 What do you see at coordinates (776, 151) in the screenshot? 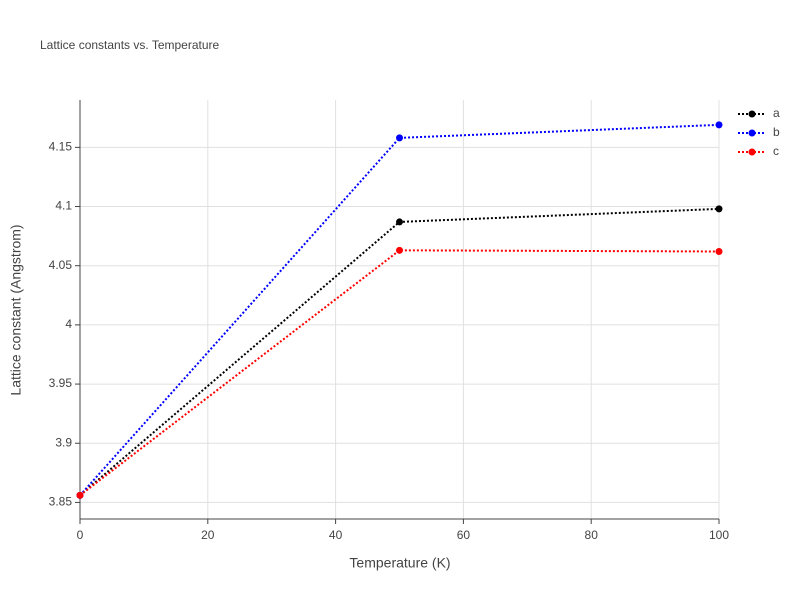
I see `legend-label: c` at bounding box center [776, 151].